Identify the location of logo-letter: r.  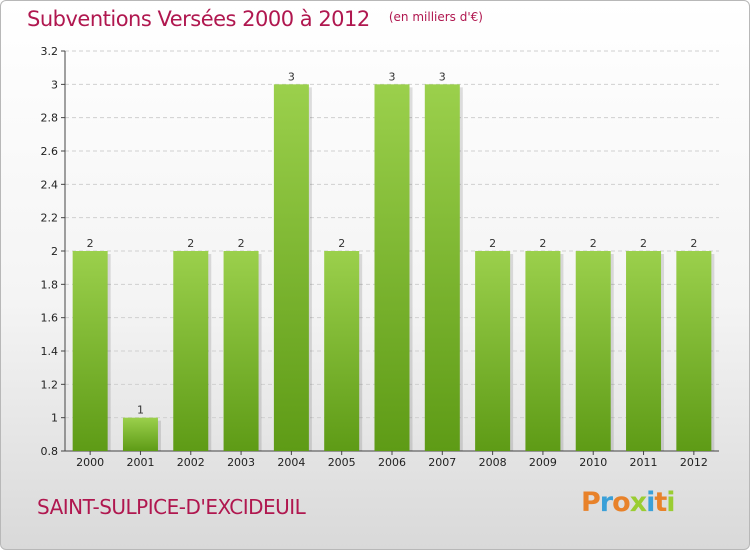
(606, 502).